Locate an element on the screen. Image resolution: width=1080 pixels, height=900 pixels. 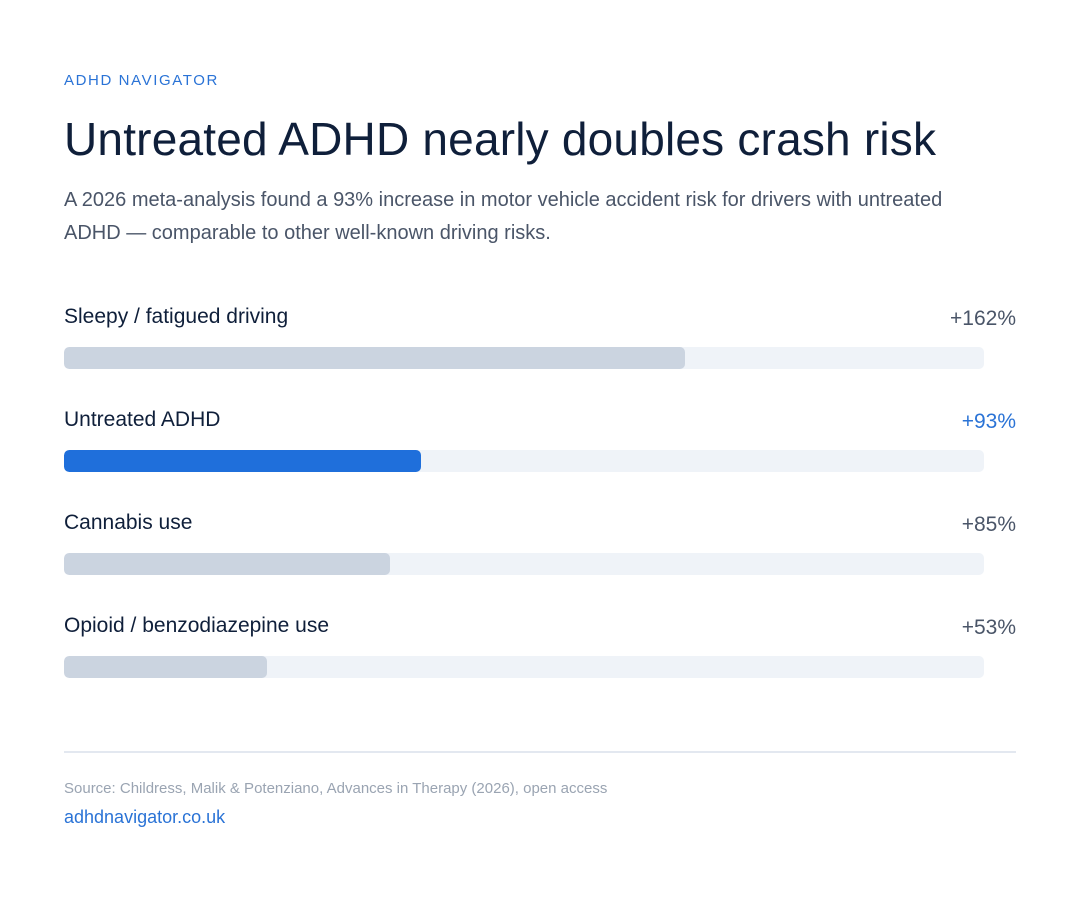
bar-value-label: +85% is located at coordinates (988, 524).